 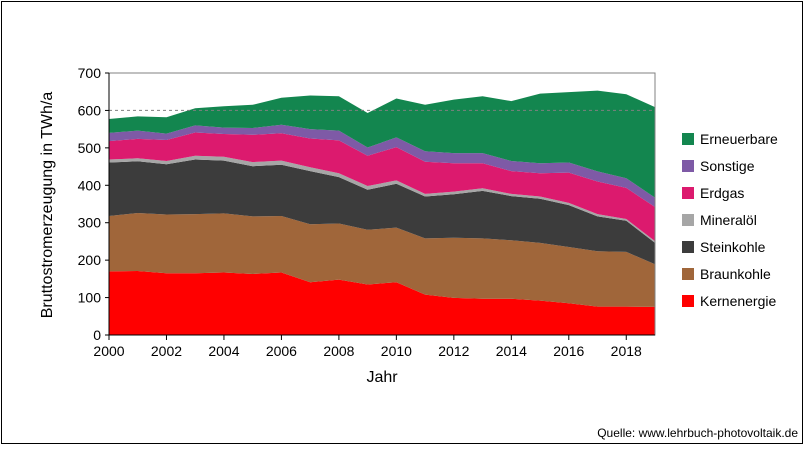 What do you see at coordinates (733, 247) in the screenshot?
I see `legend-label-steinkohle: Steinkohle` at bounding box center [733, 247].